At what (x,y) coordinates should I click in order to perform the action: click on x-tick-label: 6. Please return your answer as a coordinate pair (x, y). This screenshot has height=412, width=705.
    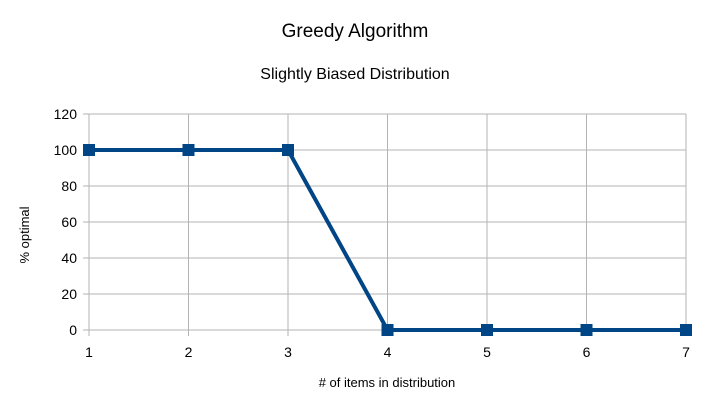
    Looking at the image, I should click on (587, 352).